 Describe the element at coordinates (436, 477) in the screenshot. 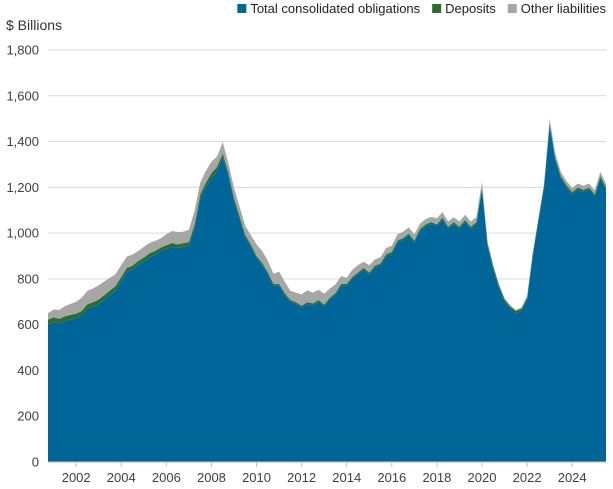

I see `x-tick-label: 2018` at that location.